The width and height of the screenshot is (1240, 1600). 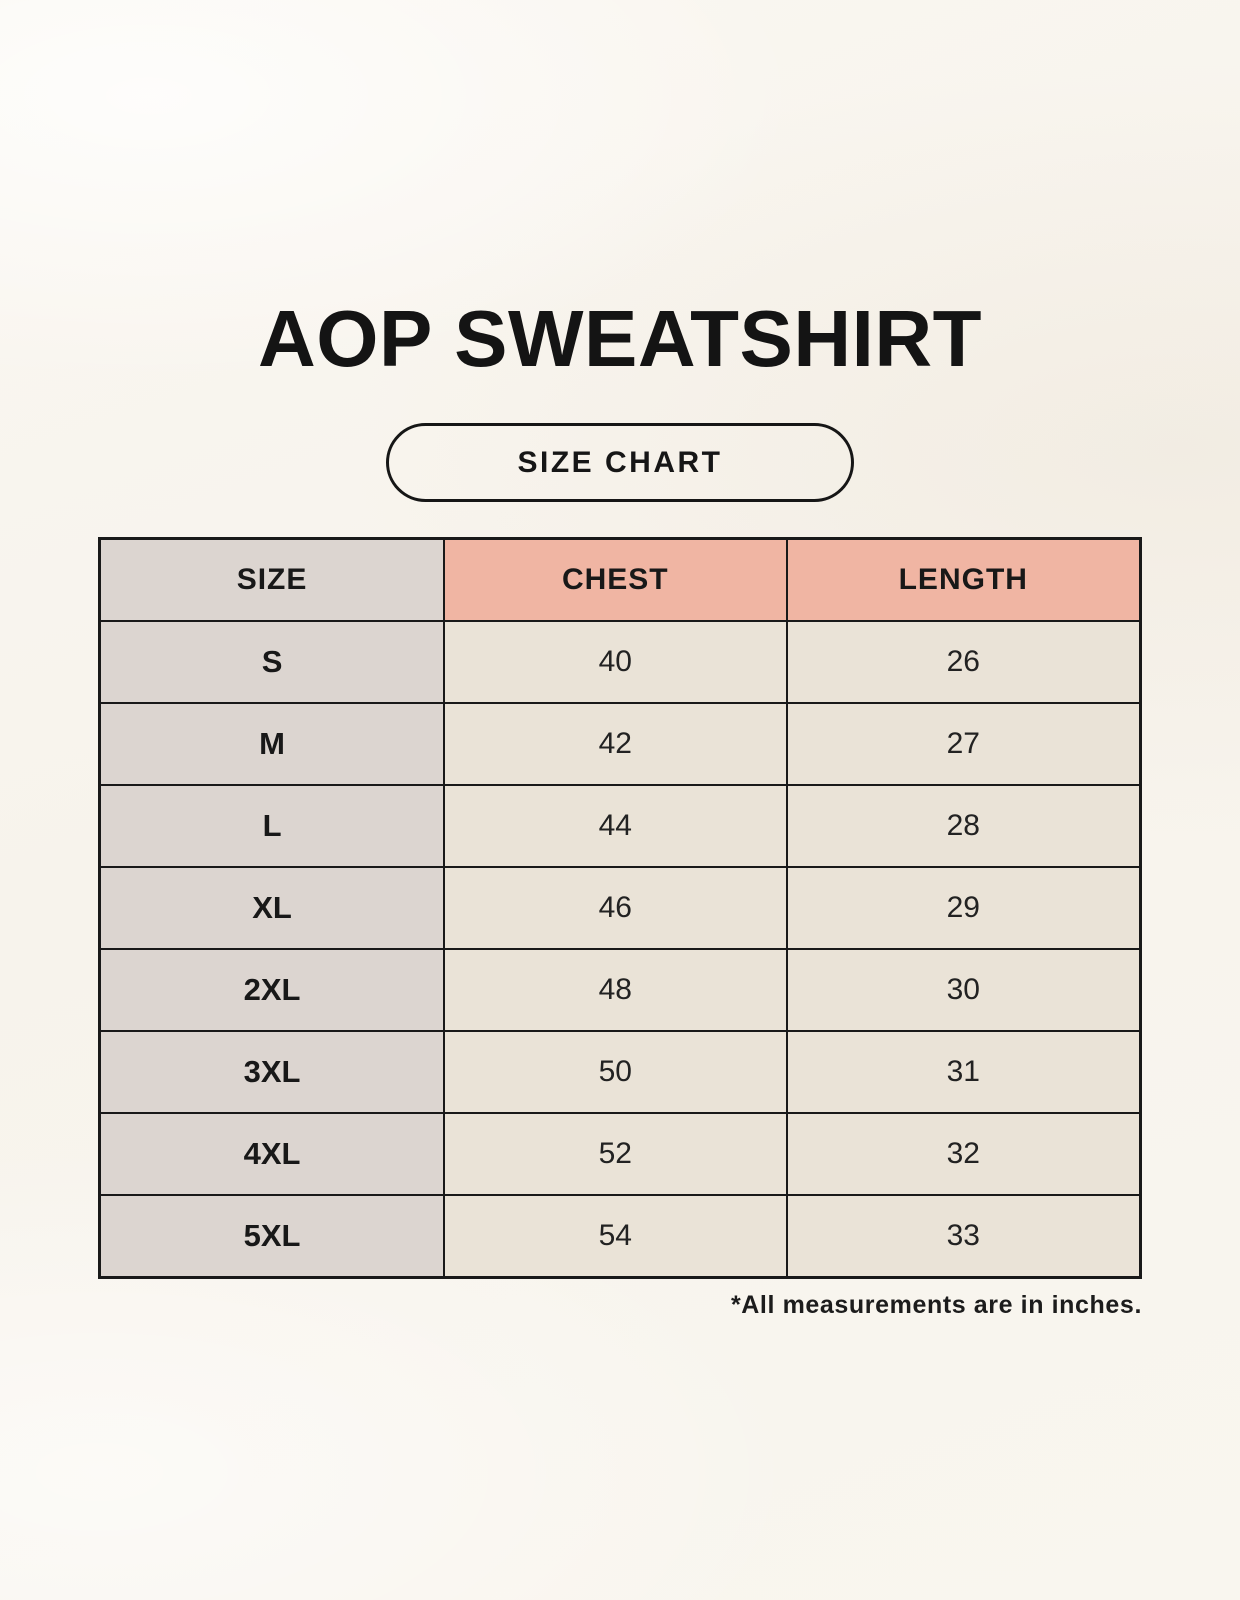 What do you see at coordinates (963, 579) in the screenshot?
I see `column-header-length: LENGTH` at bounding box center [963, 579].